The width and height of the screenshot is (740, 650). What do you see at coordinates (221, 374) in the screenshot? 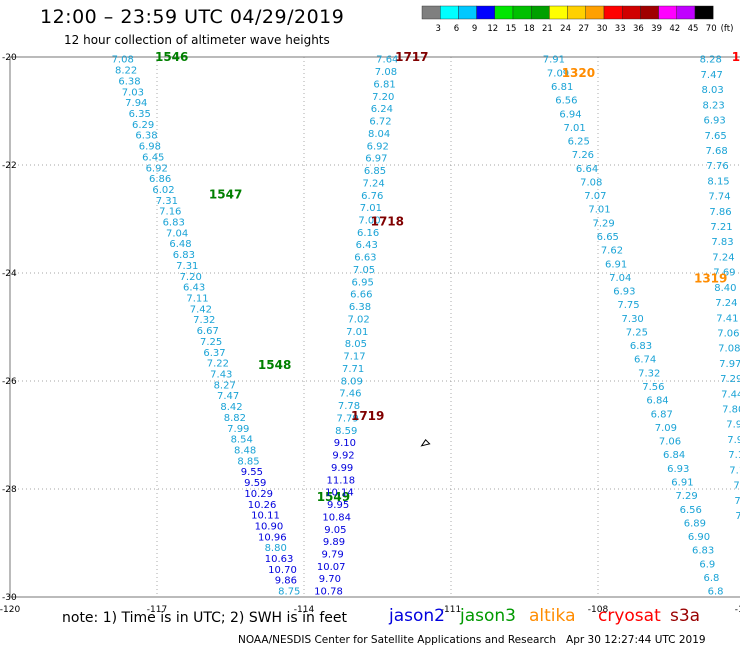
I see `wave-height-value: 7.43` at bounding box center [221, 374].